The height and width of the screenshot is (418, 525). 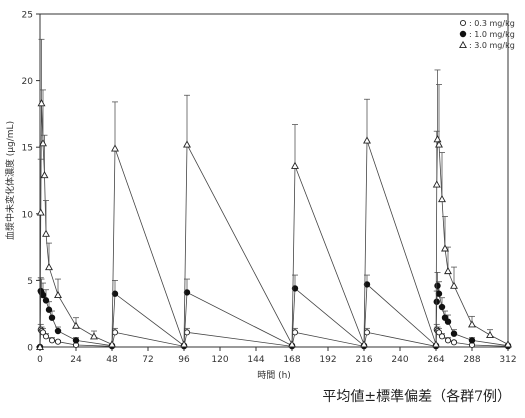 I want to click on footnote: 平均値±標準偏差（各群7例）, so click(x=416, y=397).